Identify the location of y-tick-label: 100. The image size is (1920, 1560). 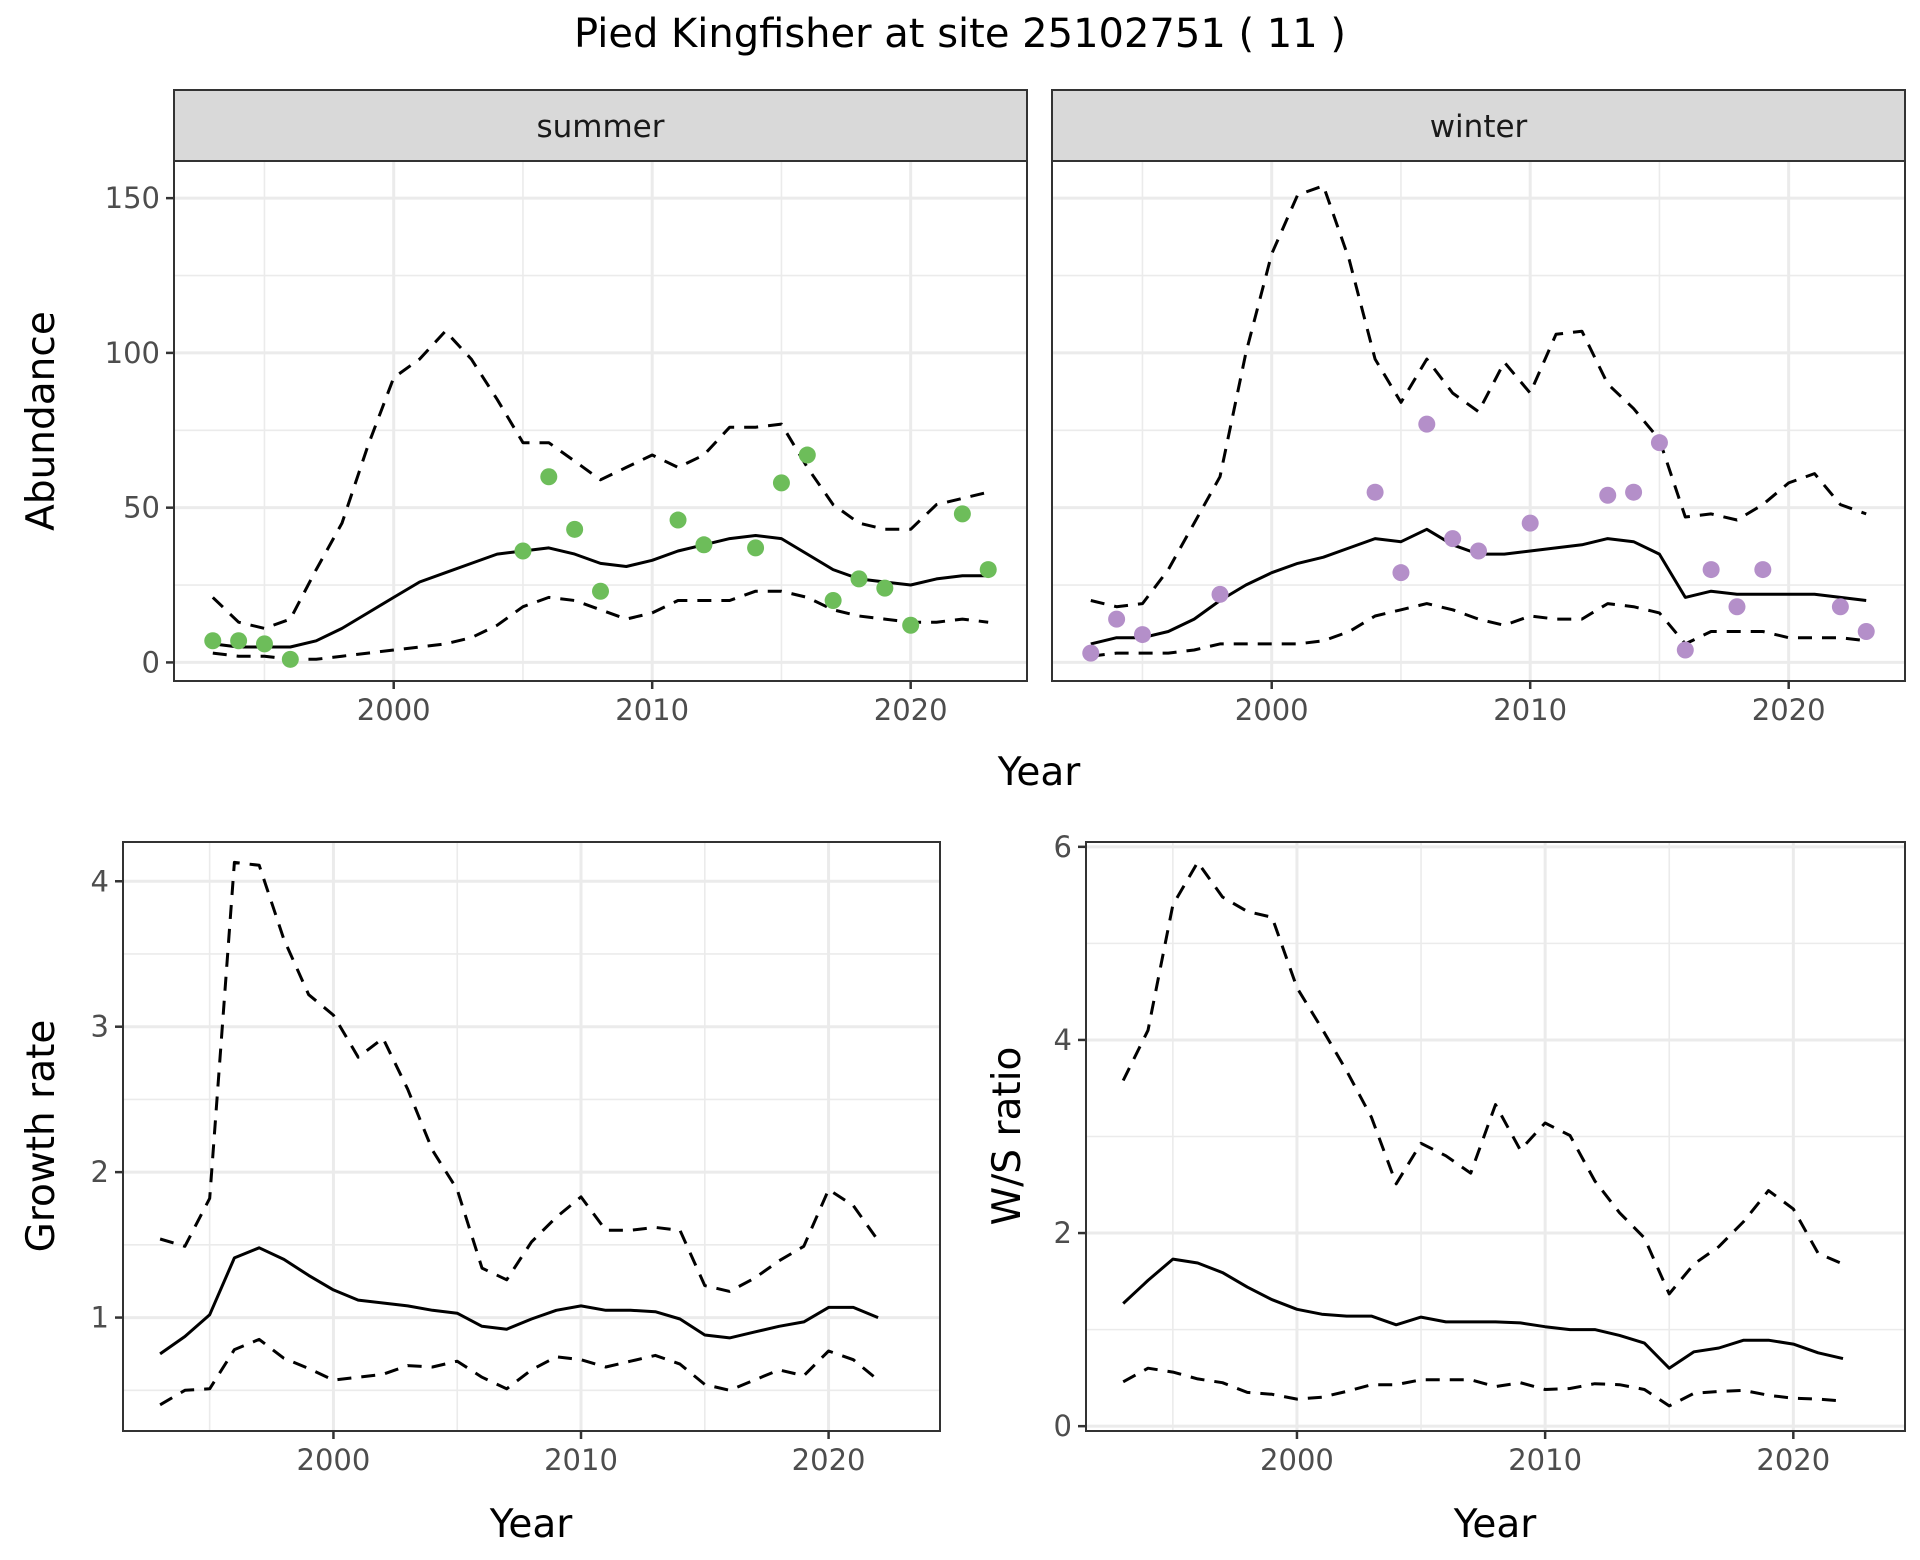
(132, 353).